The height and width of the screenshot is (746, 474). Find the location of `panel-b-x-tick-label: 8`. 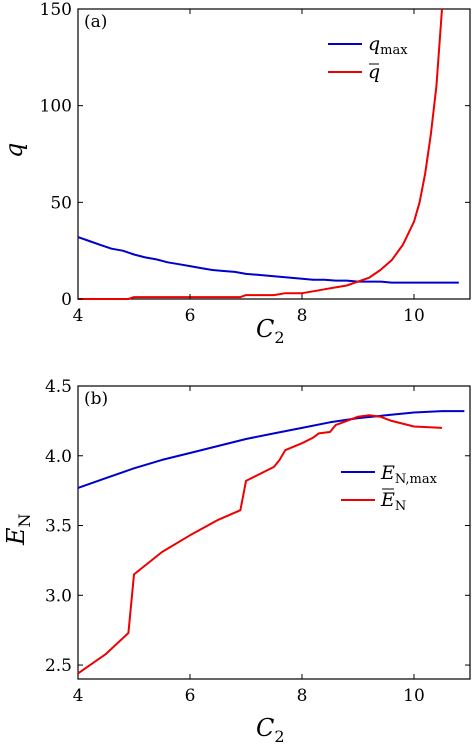

panel-b-x-tick-label: 8 is located at coordinates (302, 696).